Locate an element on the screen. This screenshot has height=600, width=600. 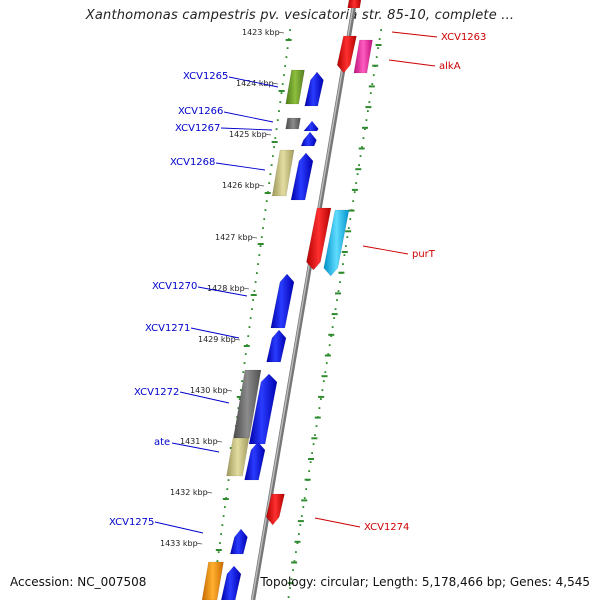
gene-label-xcv1266: XCV1266 is located at coordinates (200, 111).